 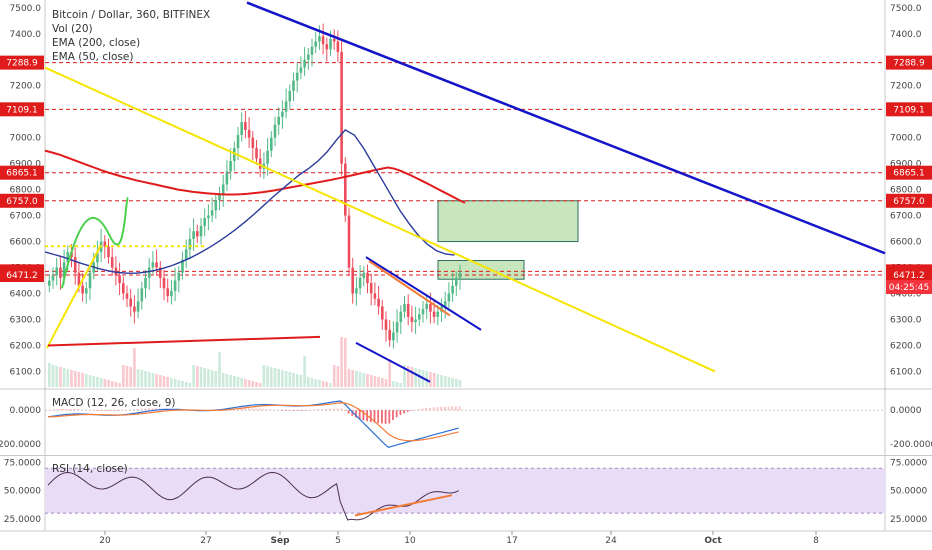 I want to click on y-tick-label-right: 6300.0, so click(x=906, y=320).